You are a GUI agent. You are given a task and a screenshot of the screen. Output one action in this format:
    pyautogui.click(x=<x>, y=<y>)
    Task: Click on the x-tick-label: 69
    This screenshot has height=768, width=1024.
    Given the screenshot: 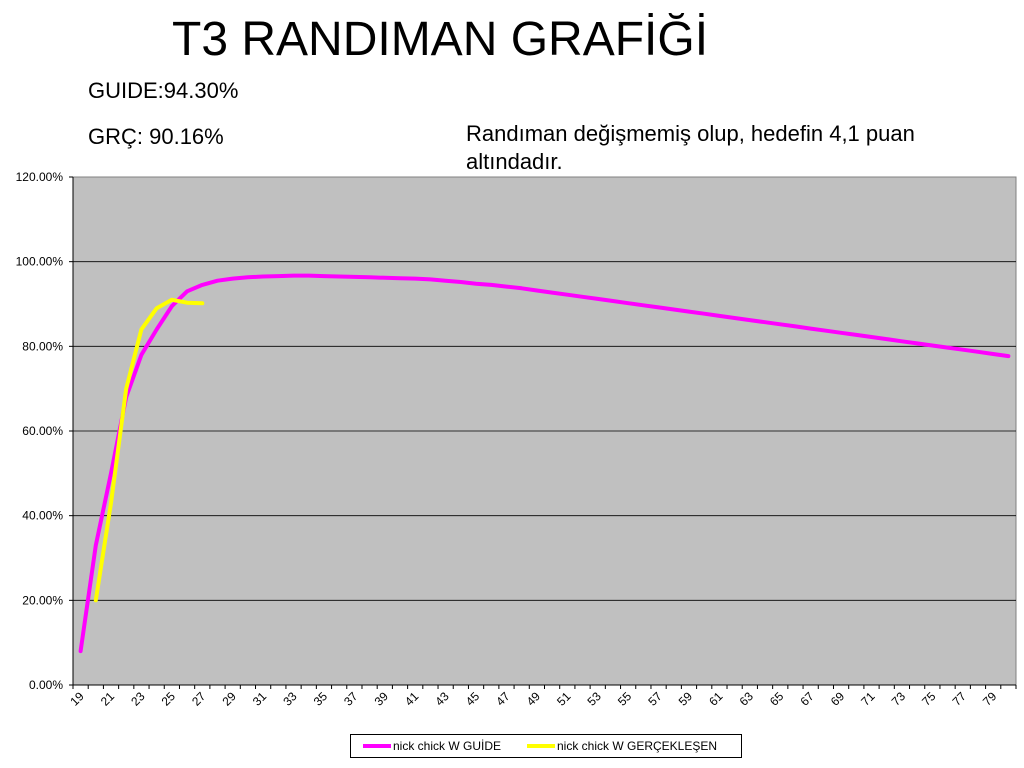 What is the action you would take?
    pyautogui.click(x=838, y=699)
    